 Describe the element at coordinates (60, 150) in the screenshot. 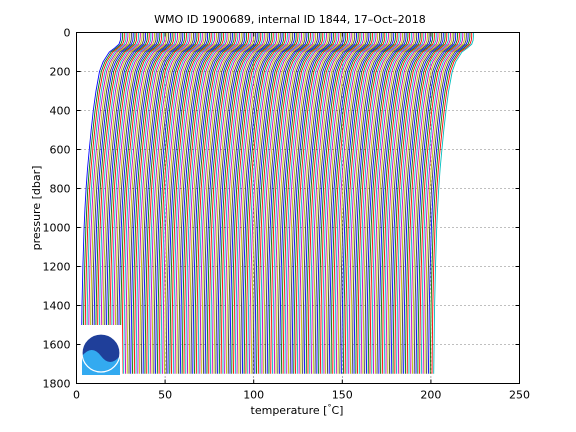

I see `y-tick-label: 600` at that location.